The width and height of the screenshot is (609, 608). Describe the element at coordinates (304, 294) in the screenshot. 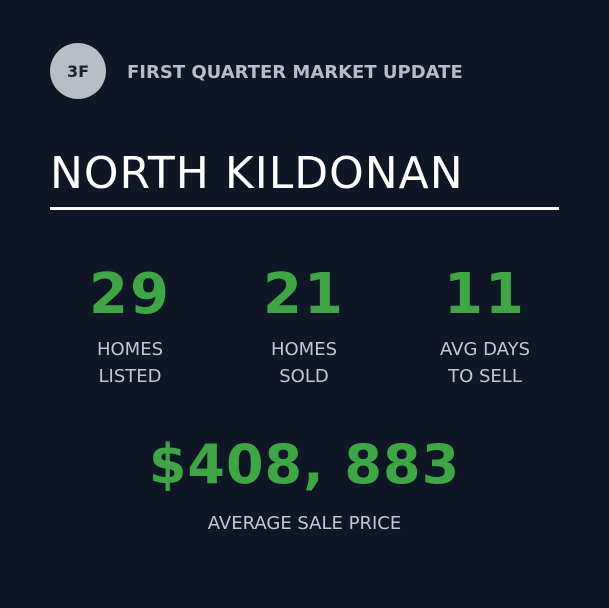

I see `stat-value: 21` at that location.